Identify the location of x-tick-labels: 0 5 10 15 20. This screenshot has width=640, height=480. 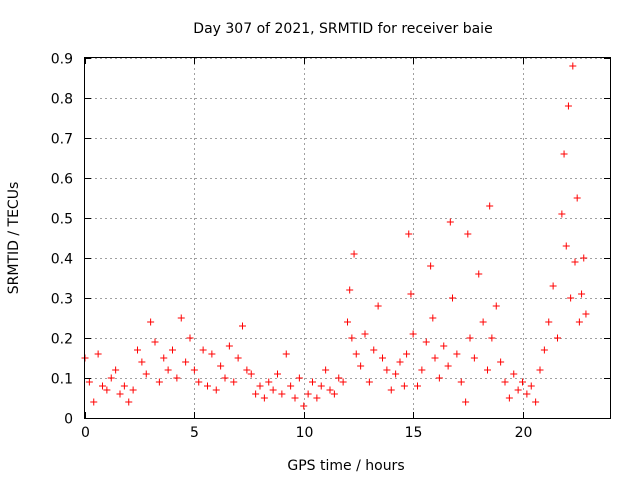
(306, 433).